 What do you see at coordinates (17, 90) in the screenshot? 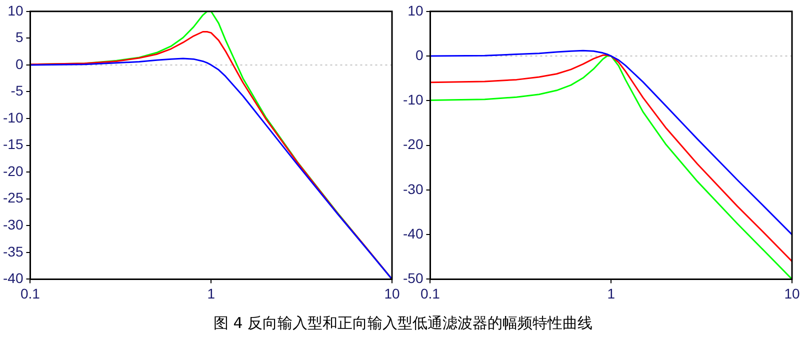
I see `y-tick-label: -5` at bounding box center [17, 90].